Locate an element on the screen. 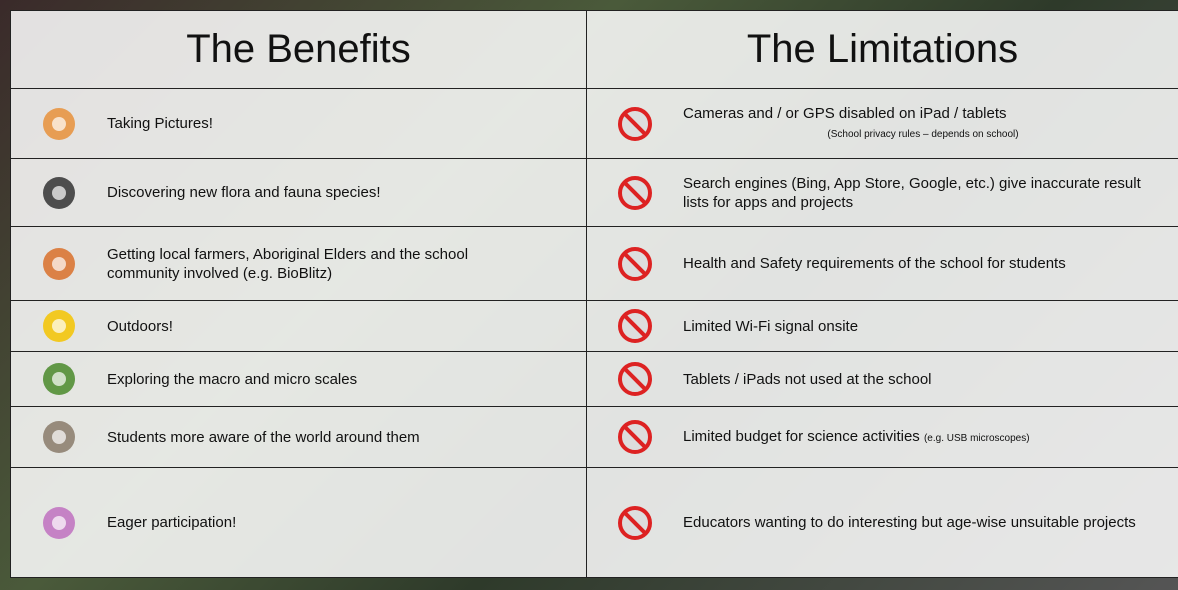 This screenshot has width=1178, height=590. limitation-note: (e.g. USB microscopes) is located at coordinates (976, 438).